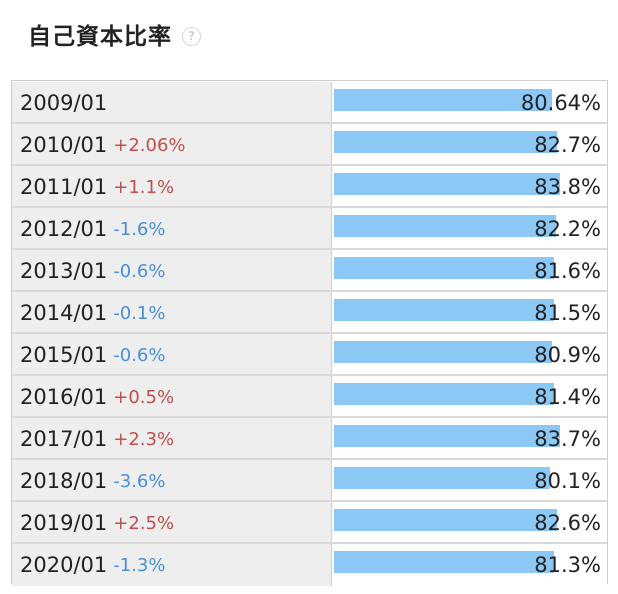  What do you see at coordinates (560, 103) in the screenshot?
I see `value-label: 80.64%` at bounding box center [560, 103].